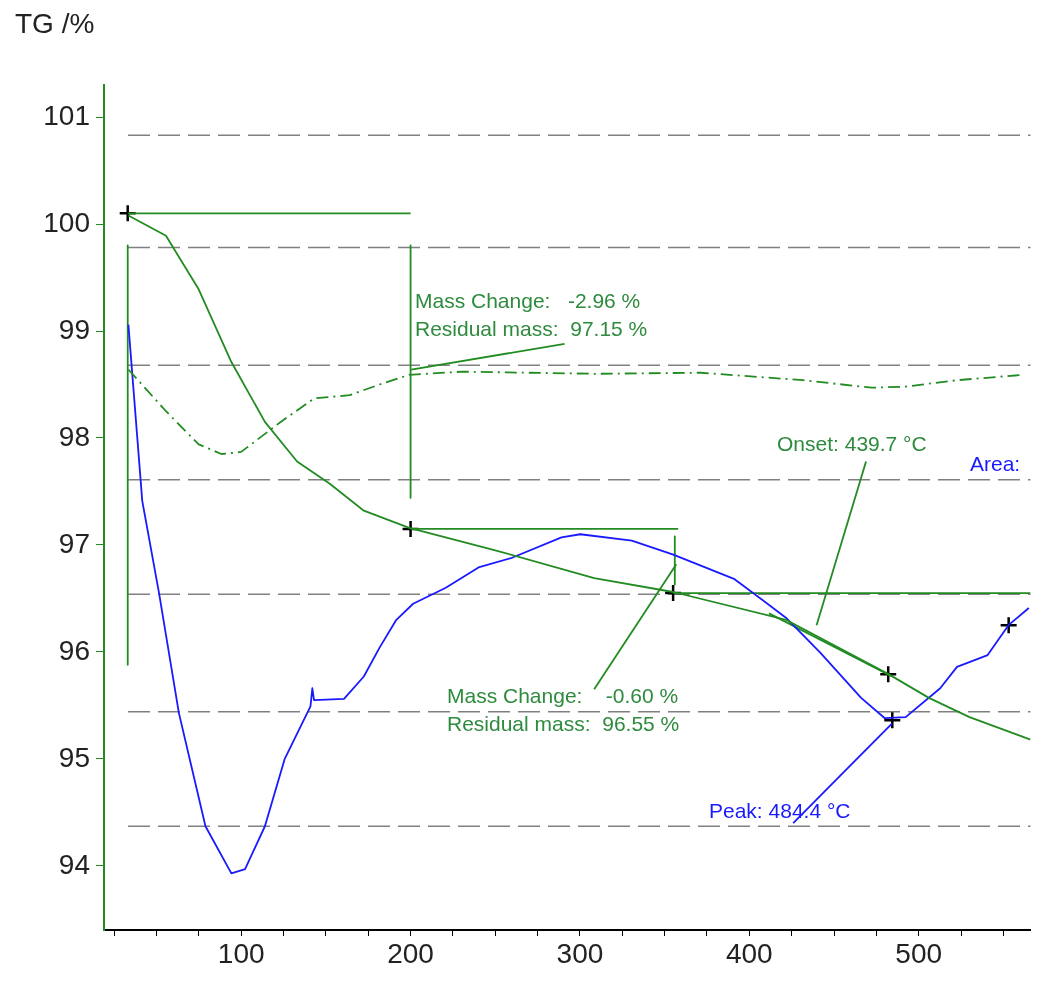 This screenshot has width=1041, height=984. I want to click on y-axis-title: TG /%, so click(55, 24).